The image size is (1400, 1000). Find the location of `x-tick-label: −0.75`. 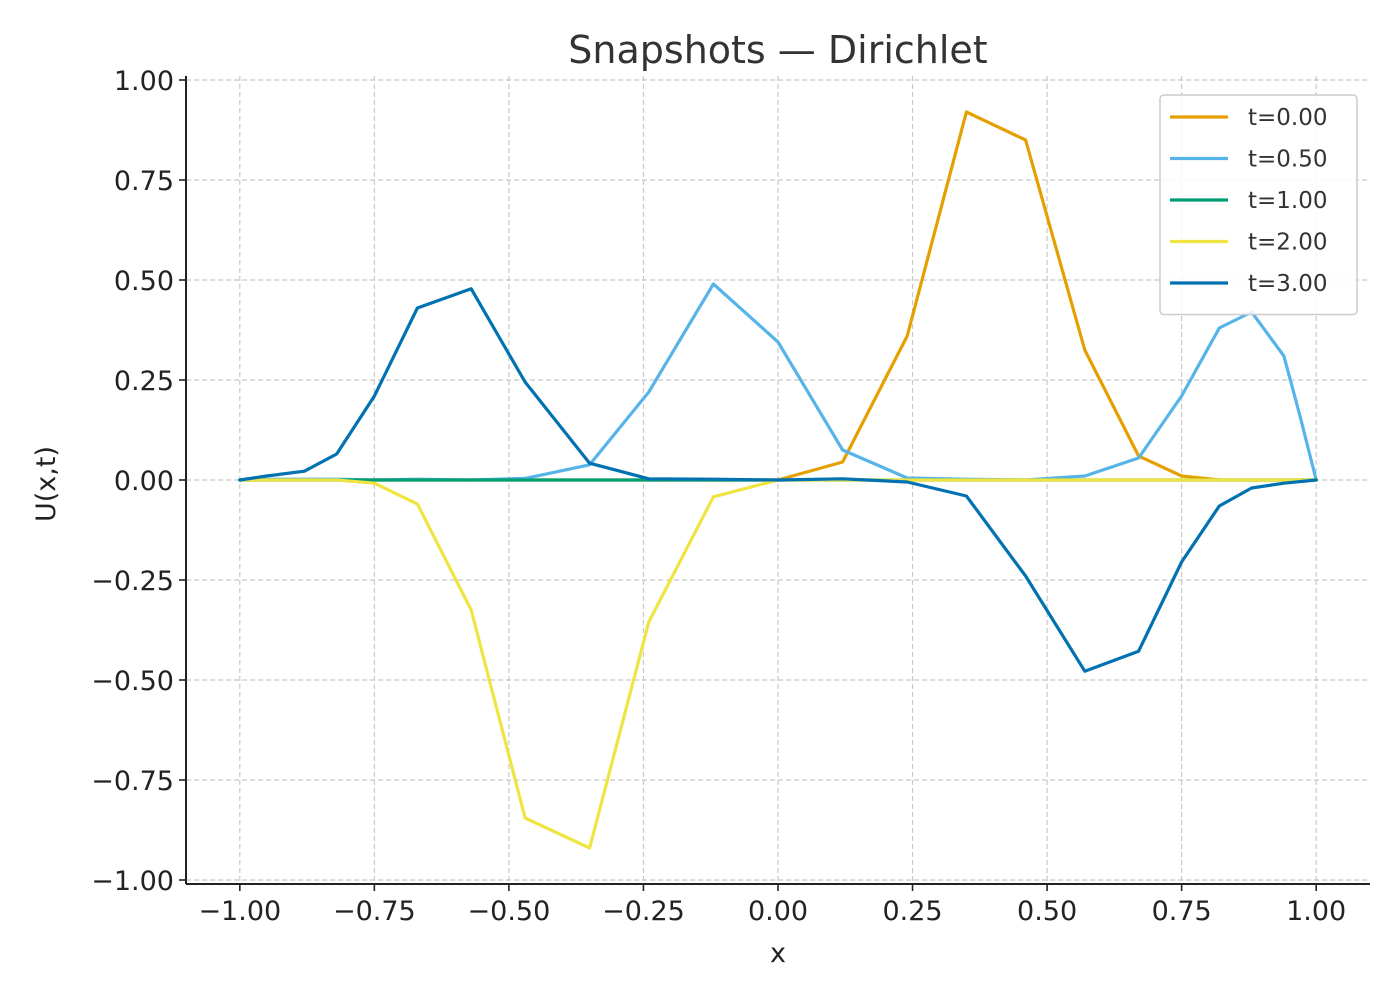

x-tick-label: −0.75 is located at coordinates (374, 911).